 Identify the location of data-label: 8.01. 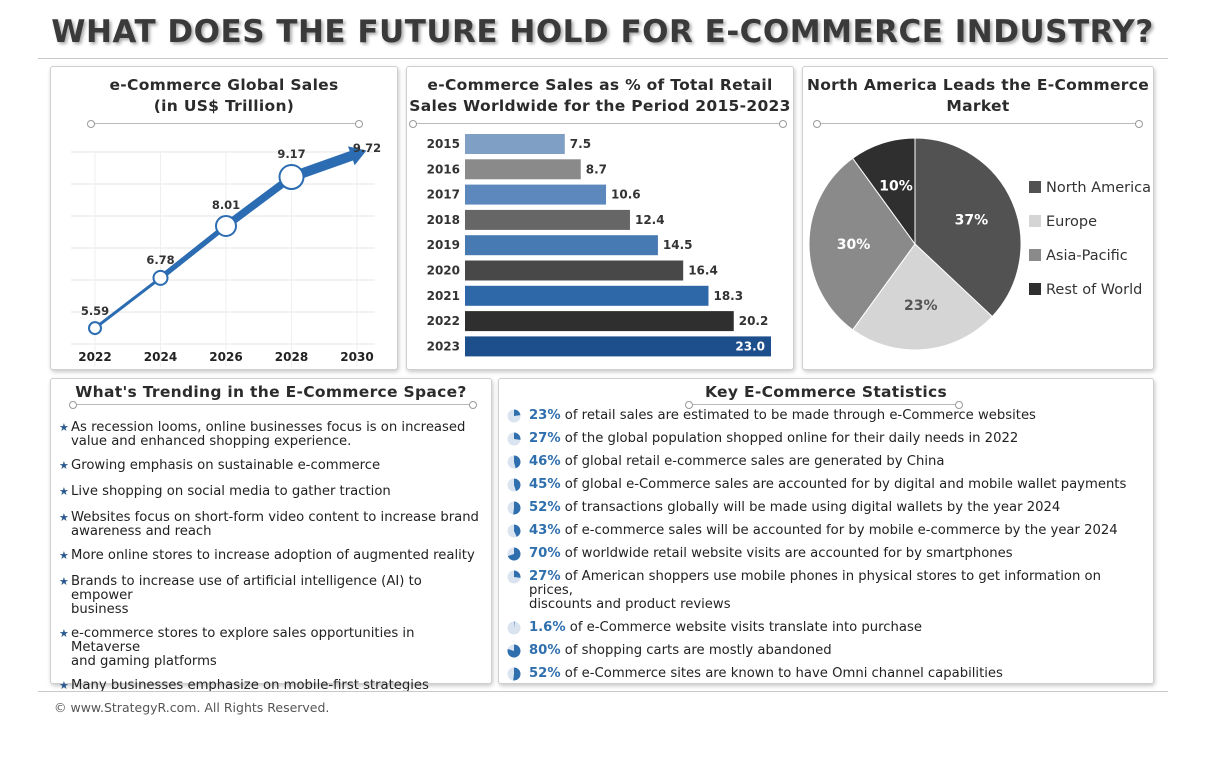
(226, 205).